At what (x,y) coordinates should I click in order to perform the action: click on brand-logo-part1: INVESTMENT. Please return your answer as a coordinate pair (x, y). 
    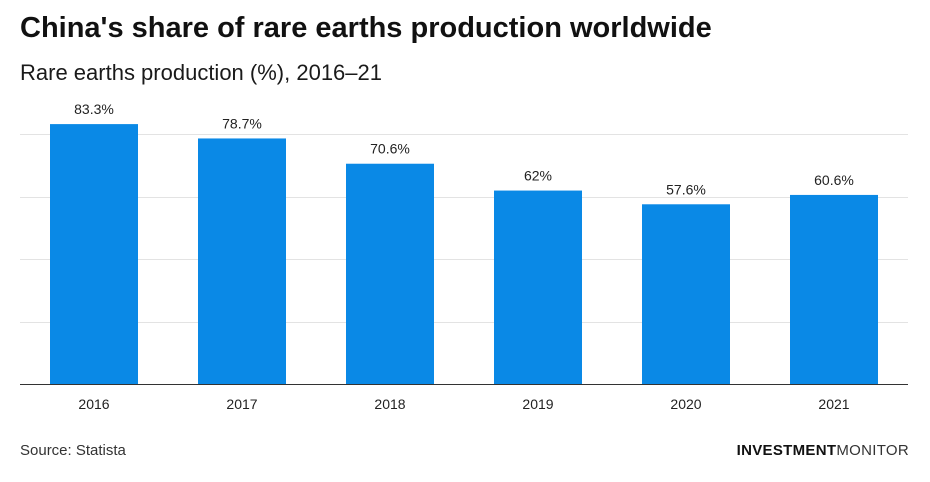
    Looking at the image, I should click on (786, 450).